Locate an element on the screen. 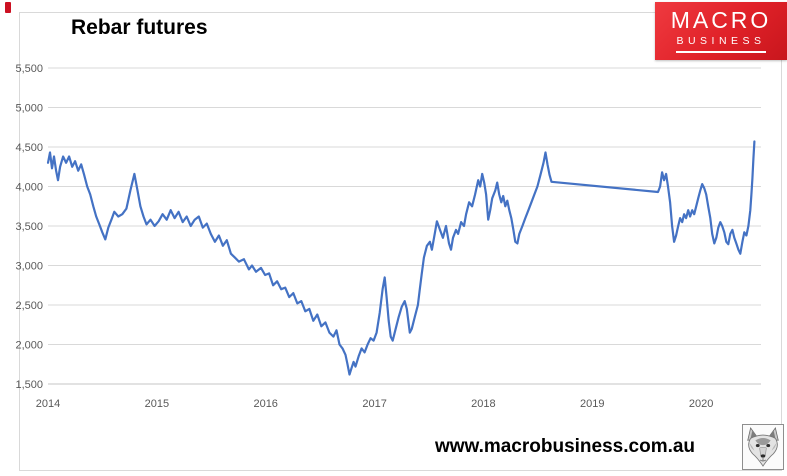 This screenshot has width=787, height=476. y-tick-1,500: 1,500 is located at coordinates (29, 385).